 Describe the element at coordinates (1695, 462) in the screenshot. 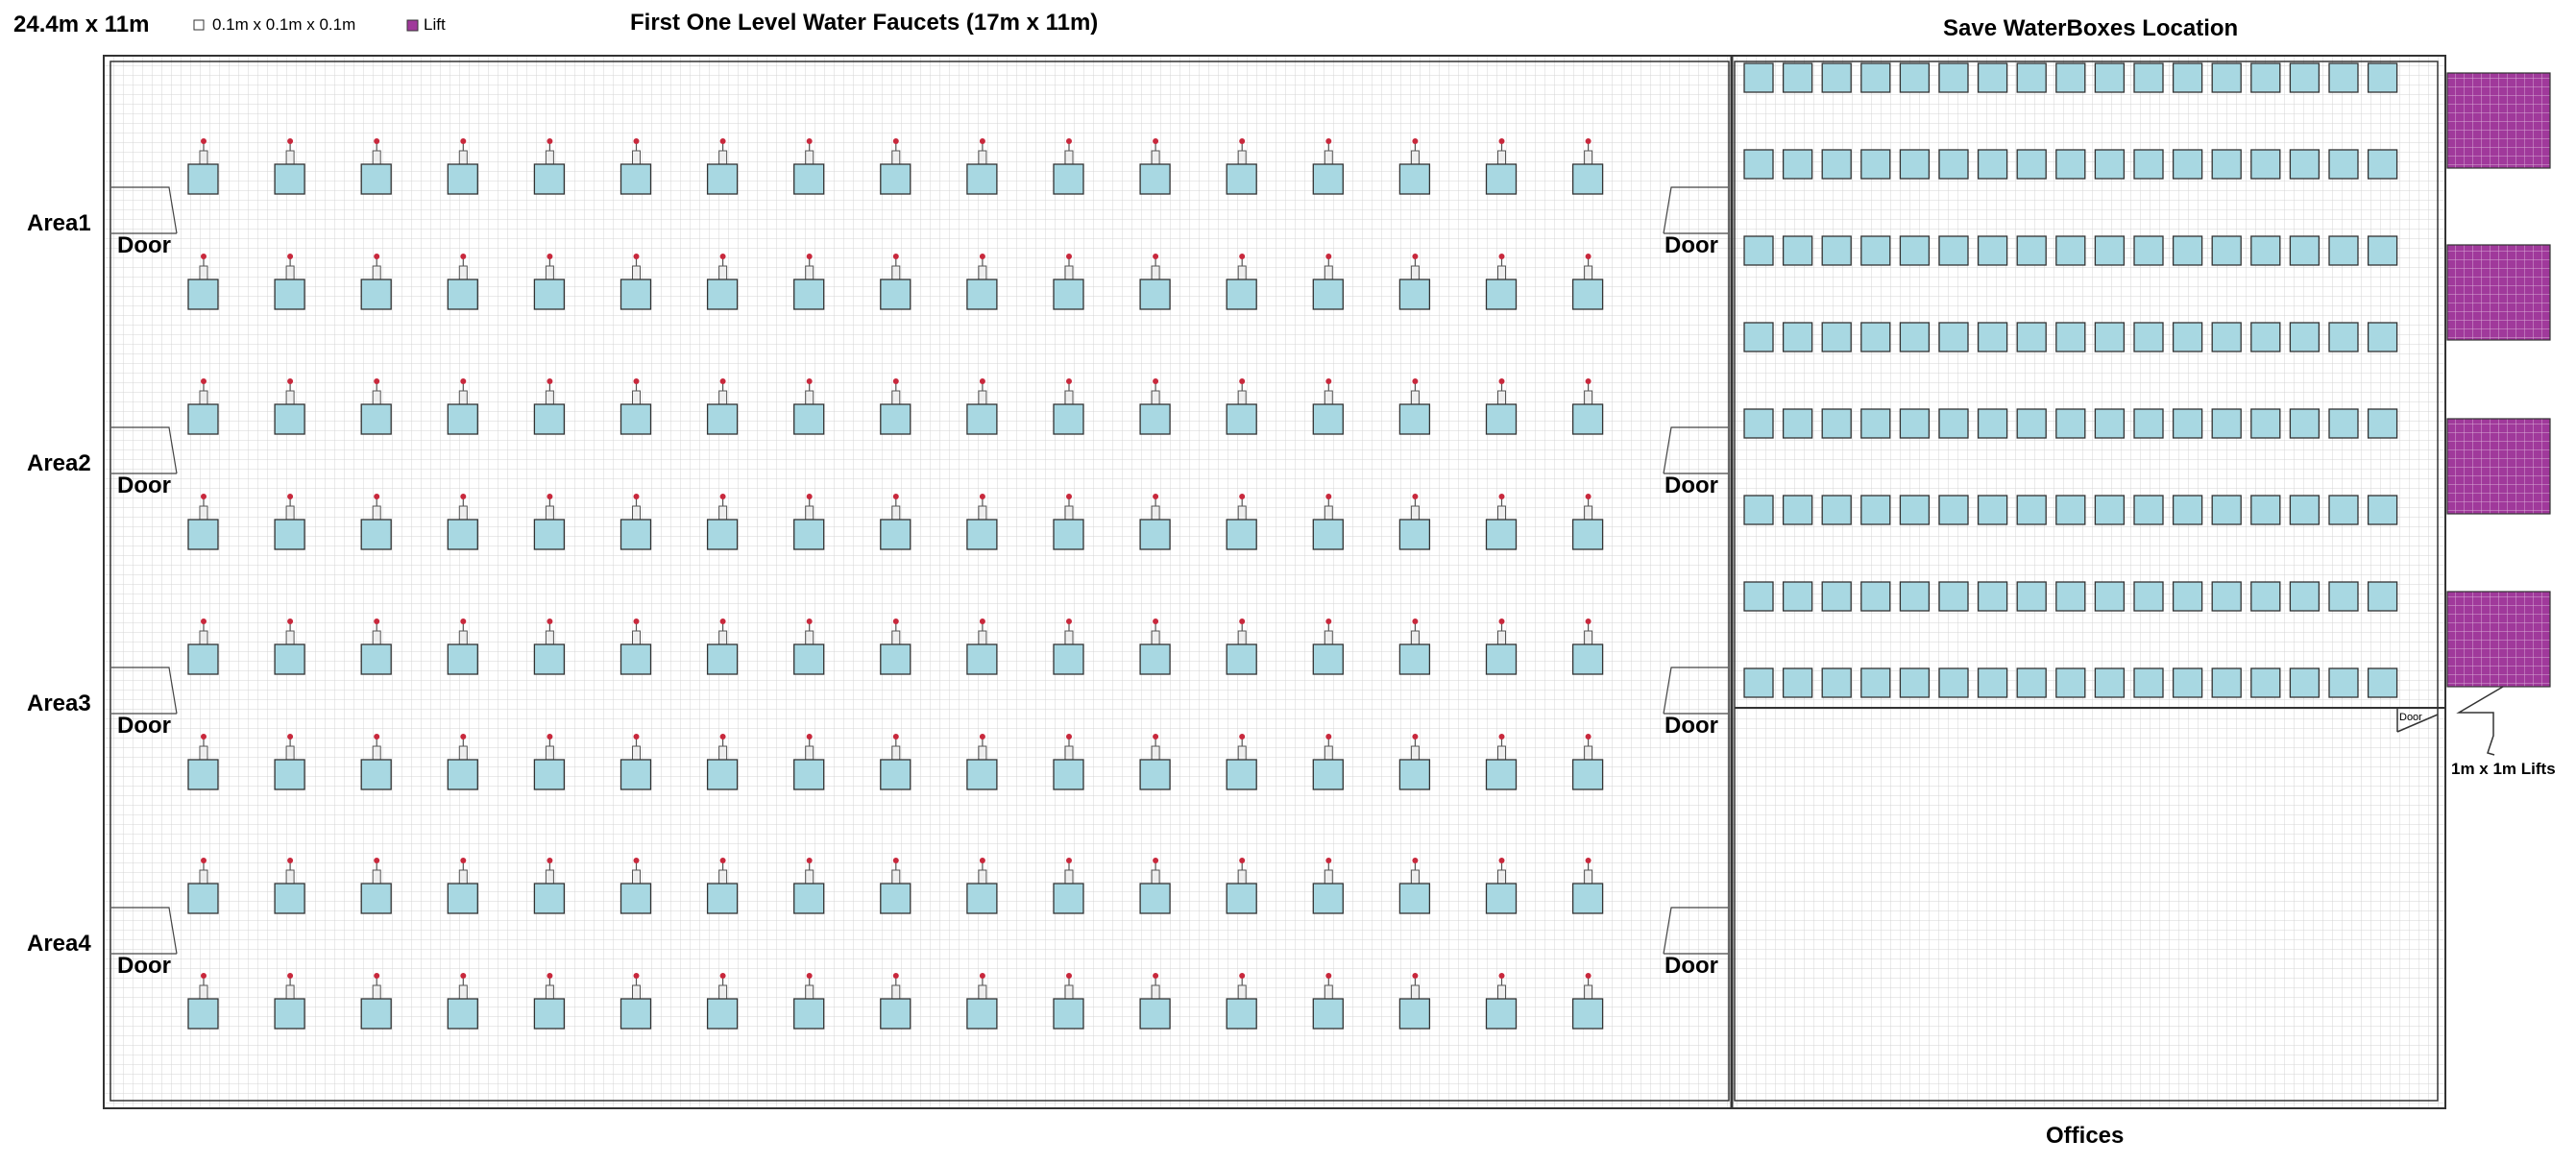

I see `right-door-2: Door` at that location.